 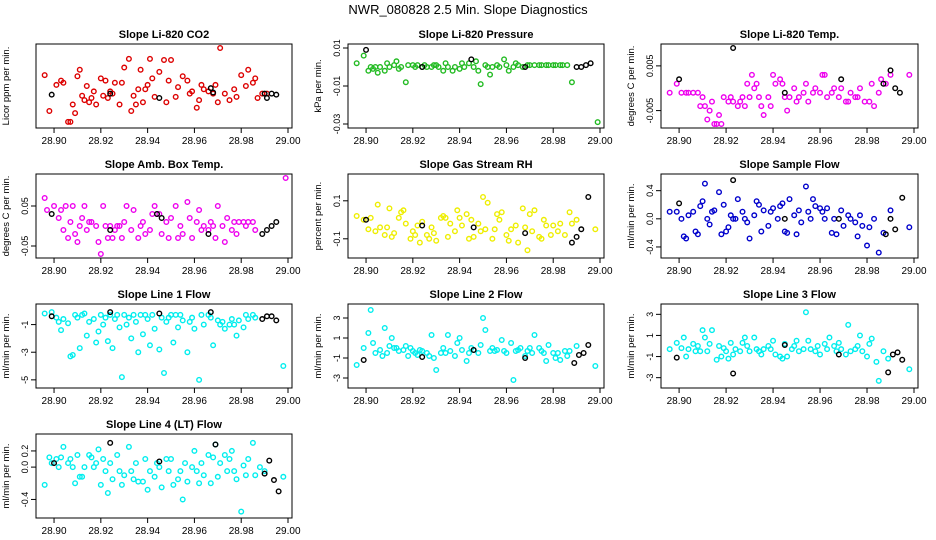 I want to click on y-tick-label: -5, so click(x=25, y=380).